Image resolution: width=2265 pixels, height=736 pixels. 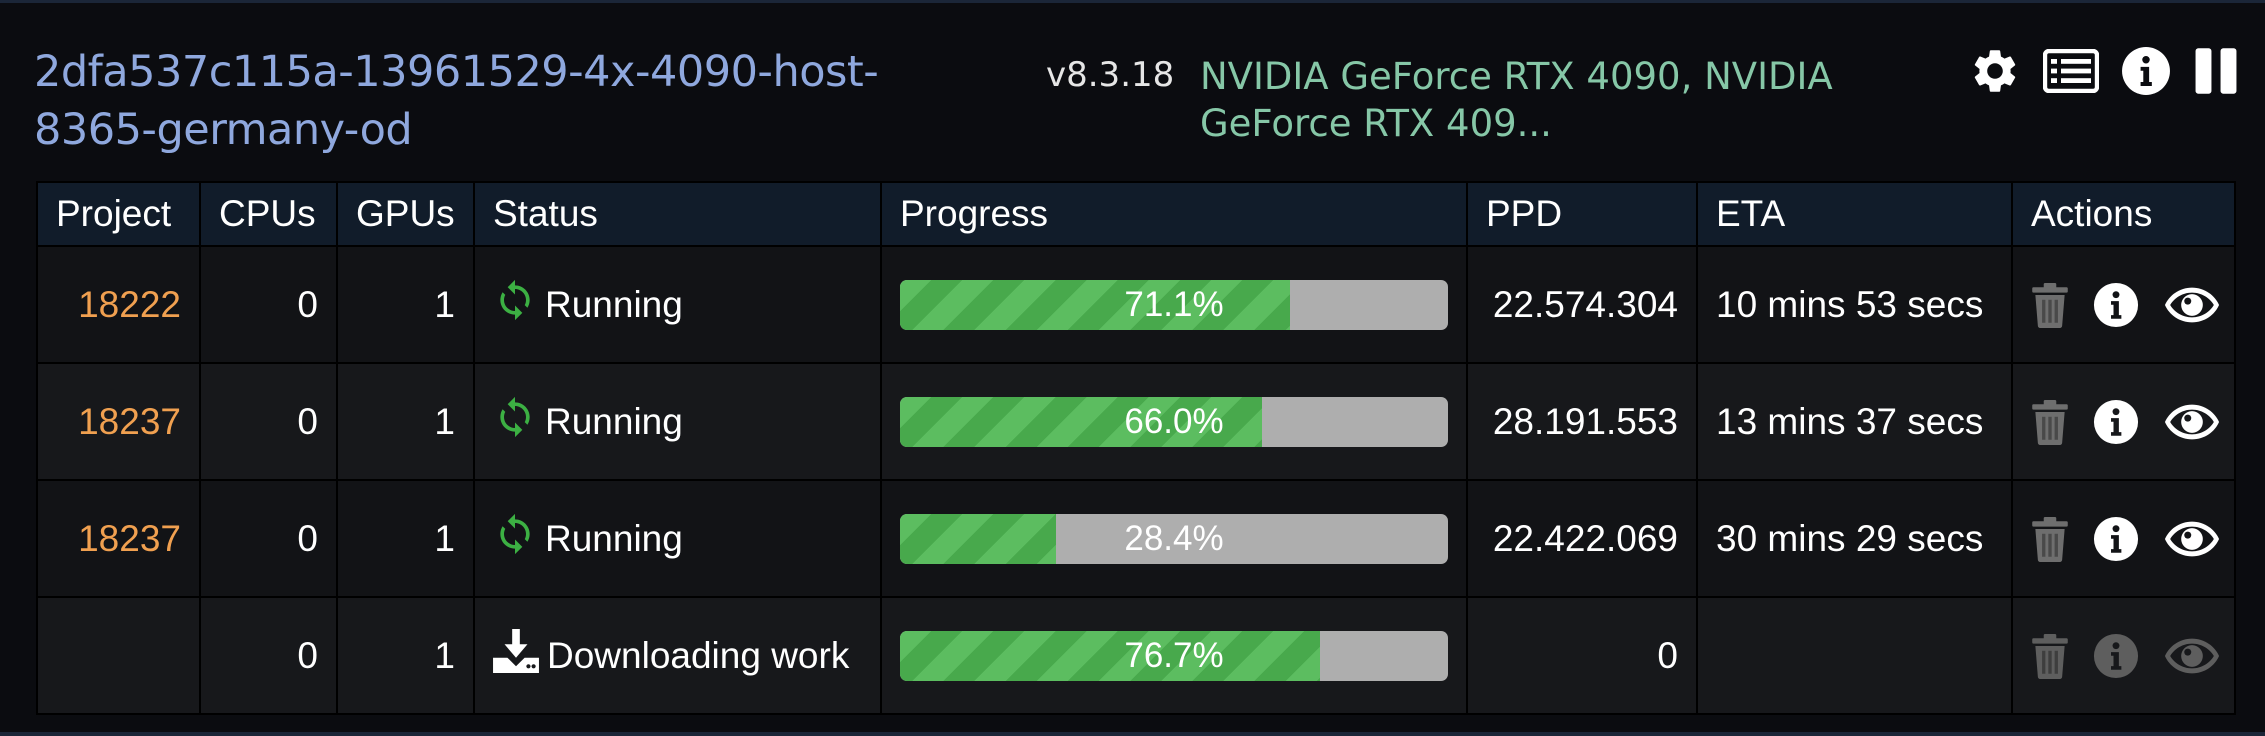 I want to click on eta-cell, so click(x=1854, y=655).